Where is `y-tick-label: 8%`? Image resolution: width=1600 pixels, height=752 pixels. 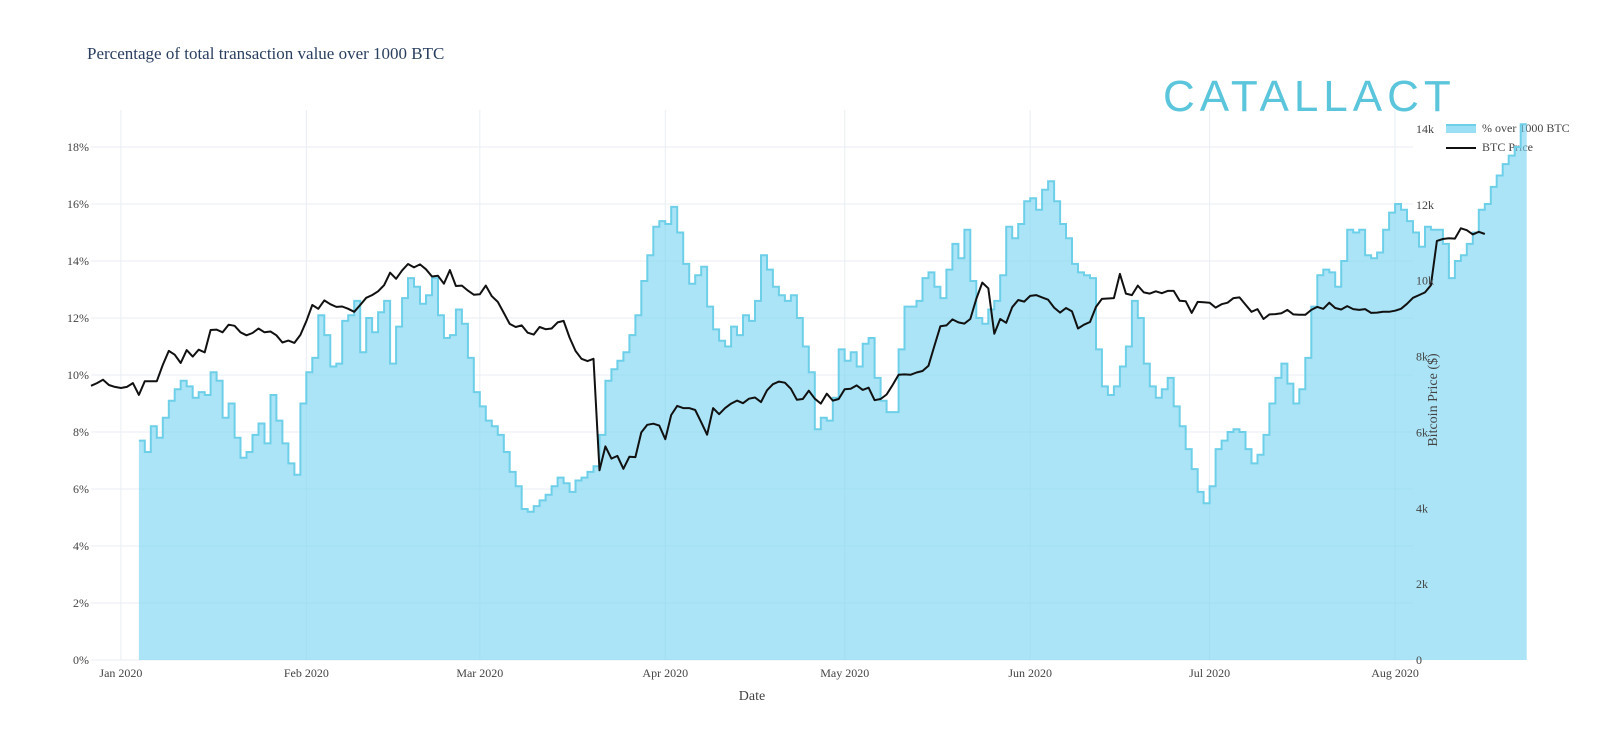 y-tick-label: 8% is located at coordinates (81, 432).